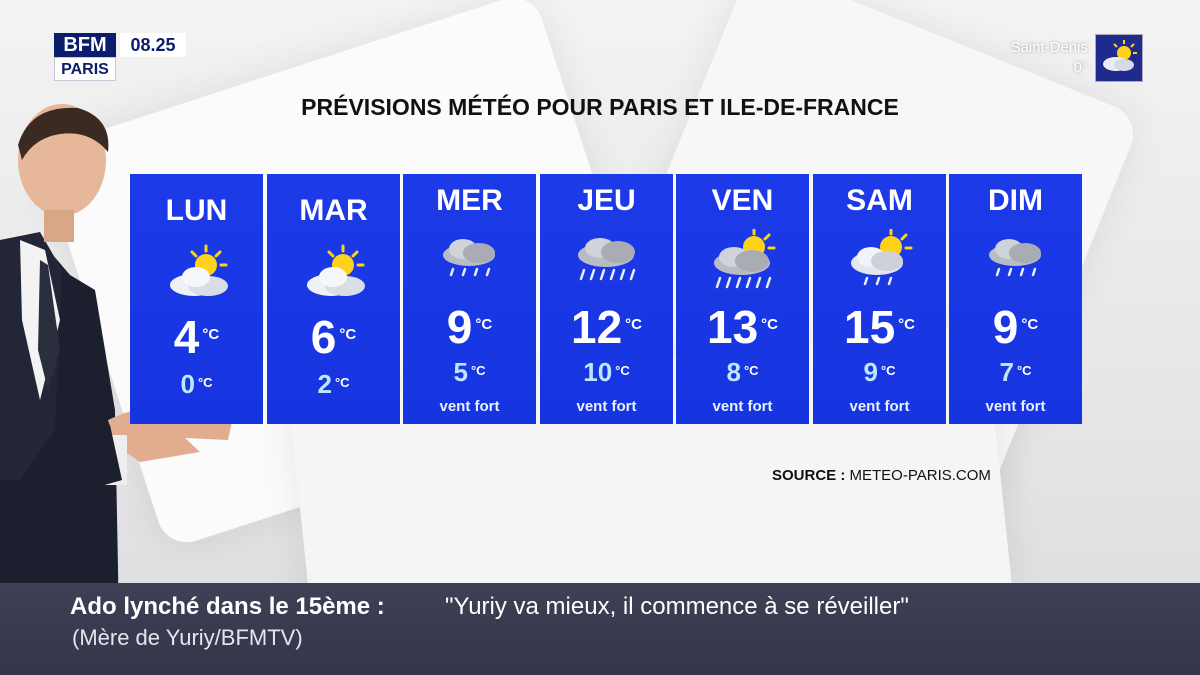 The height and width of the screenshot is (675, 1200). Describe the element at coordinates (85, 69) in the screenshot. I see `logo-region-text: PARIS` at that location.